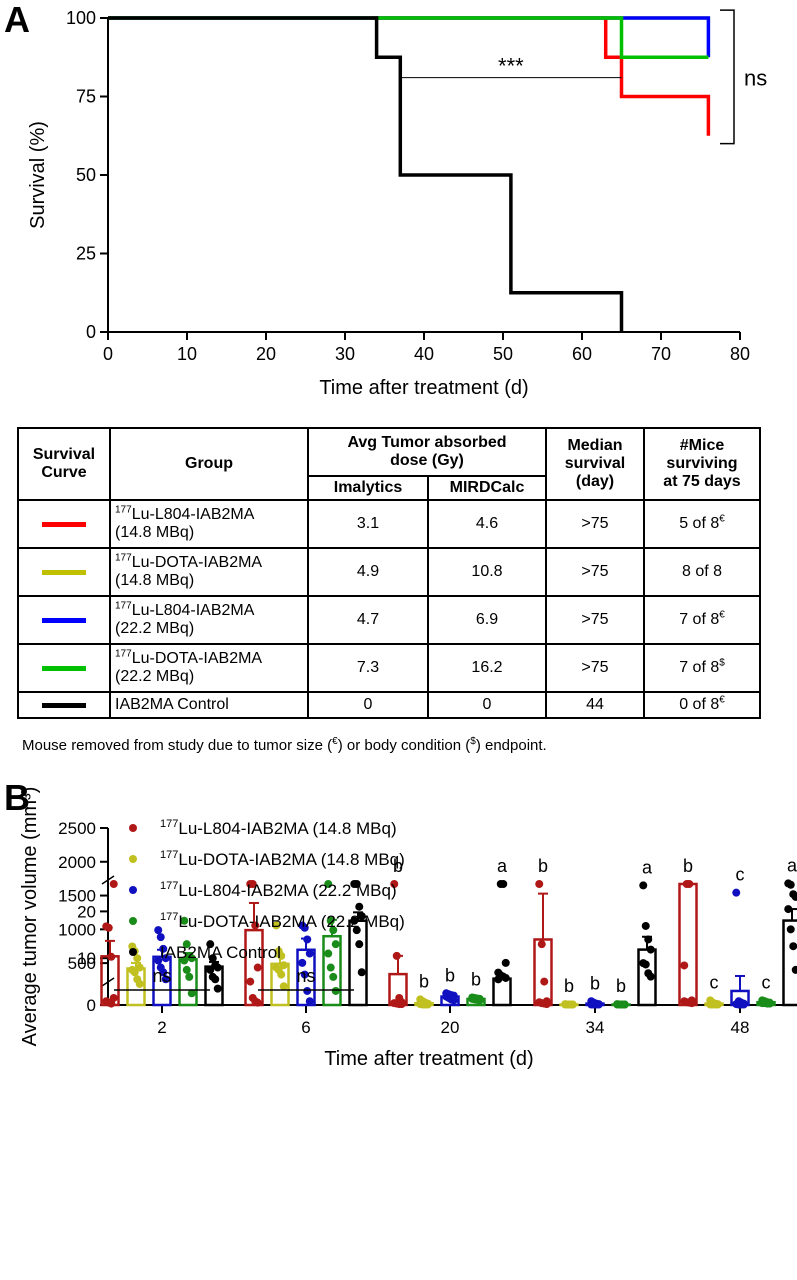  I want to click on x-tick-label: 50, so click(503, 354).